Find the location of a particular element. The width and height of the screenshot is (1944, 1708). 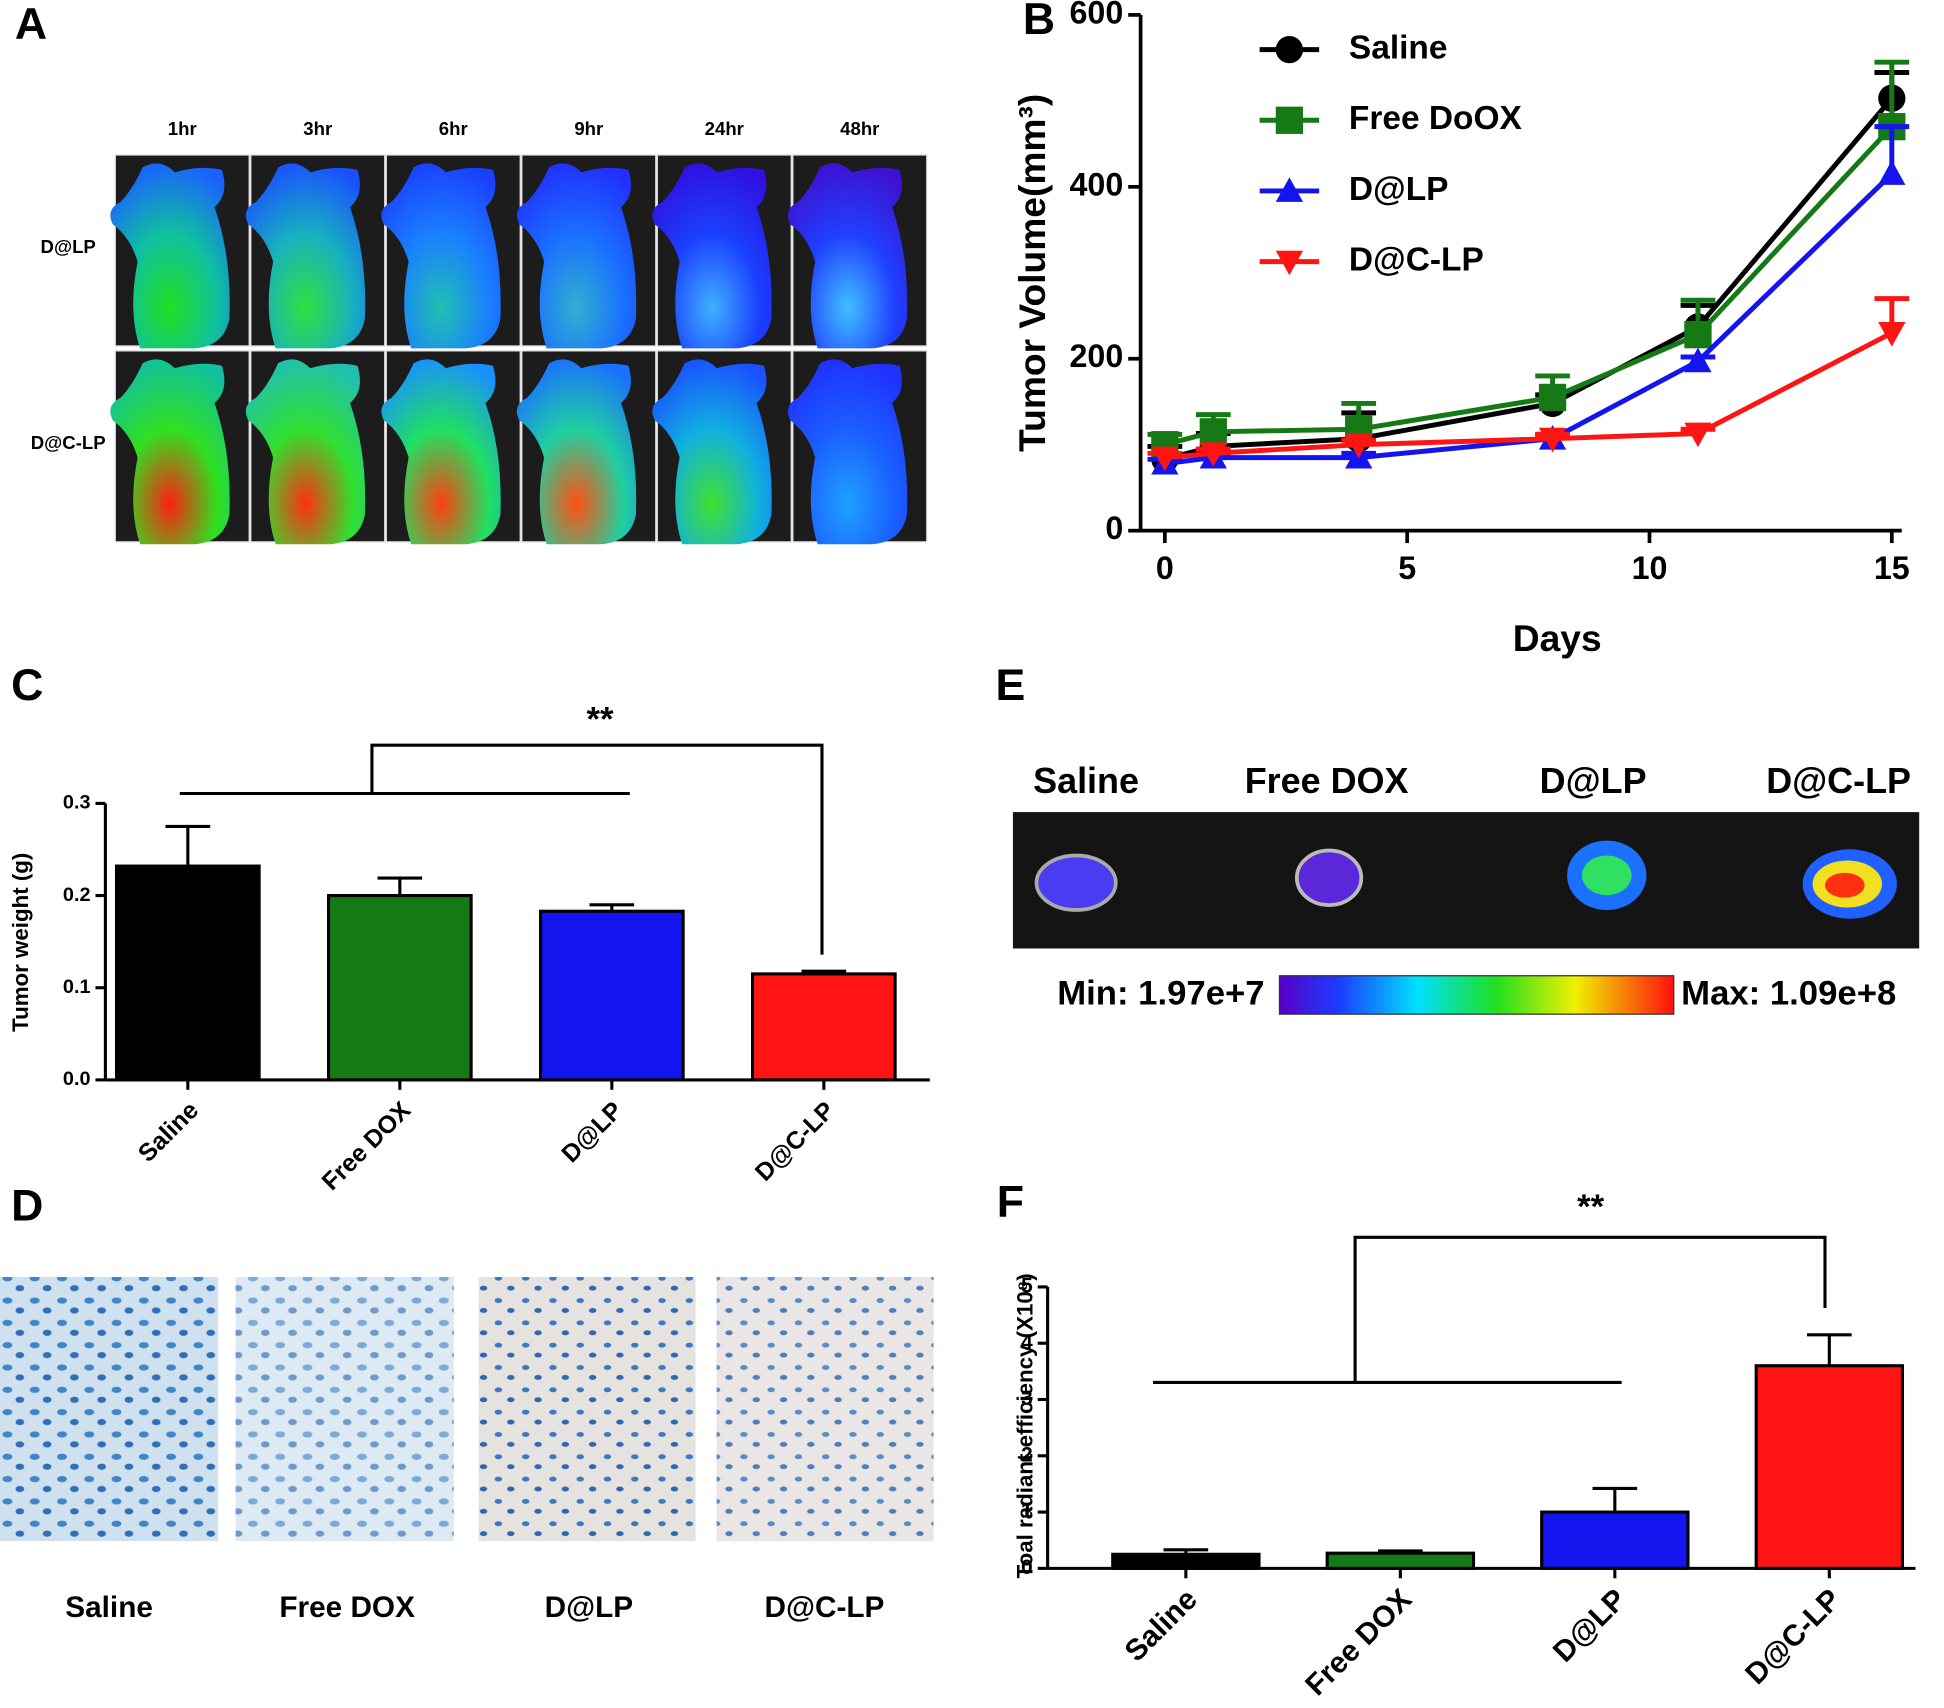

legend-label: D@LP is located at coordinates (1399, 189).